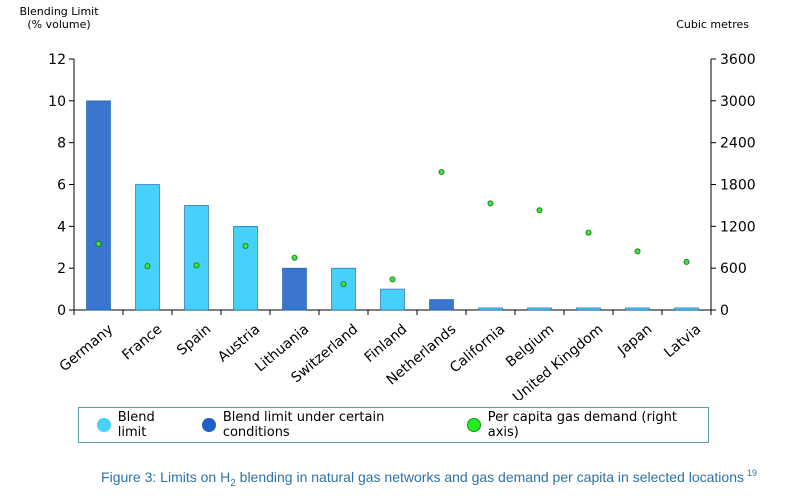 Image resolution: width=789 pixels, height=497 pixels. Describe the element at coordinates (634, 340) in the screenshot. I see `category-label: Japan` at that location.